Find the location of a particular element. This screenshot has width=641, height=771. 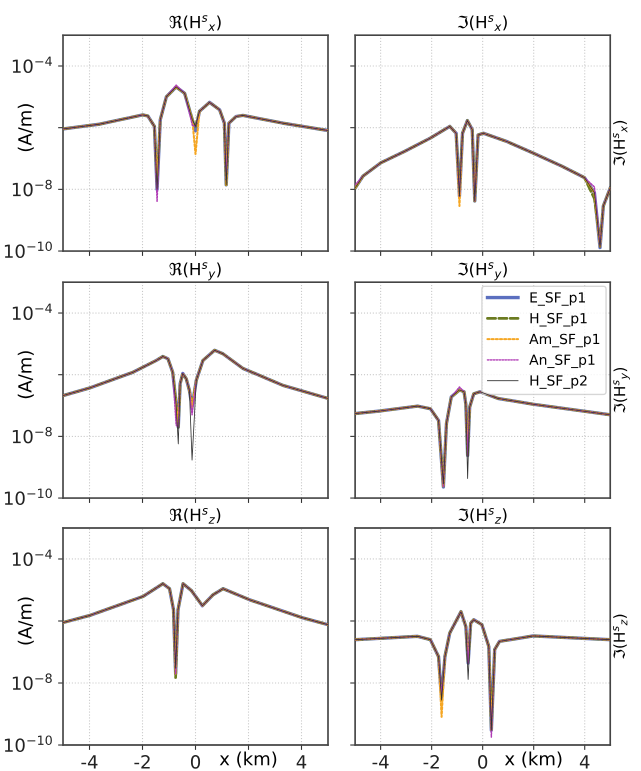

chart-title: ℑ(H$^{s}$$_{x}$) is located at coordinates (482, 23).